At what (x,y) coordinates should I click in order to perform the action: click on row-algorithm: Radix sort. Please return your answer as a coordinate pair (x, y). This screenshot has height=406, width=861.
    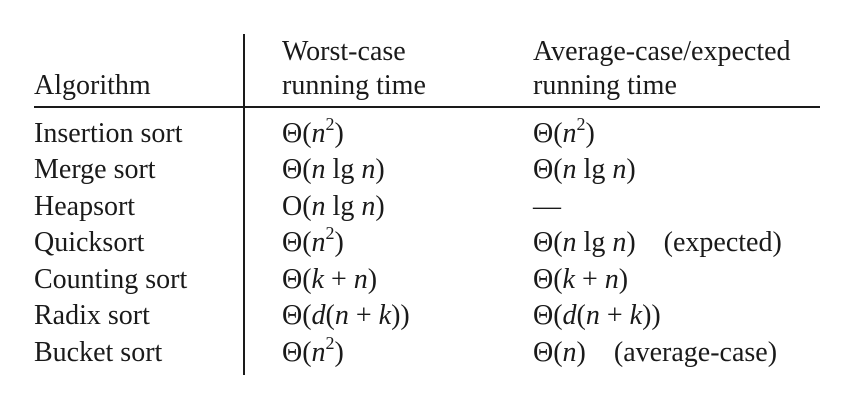
    Looking at the image, I should click on (92, 315).